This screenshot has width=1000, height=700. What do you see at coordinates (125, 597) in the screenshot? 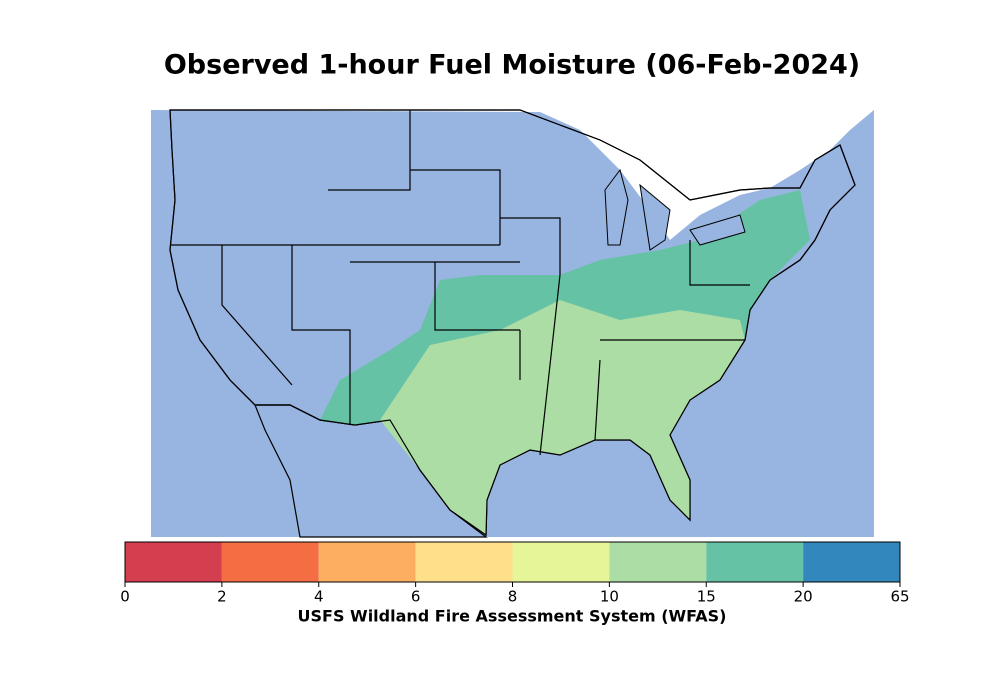
I see `colorbar-tick-label: 0` at bounding box center [125, 597].